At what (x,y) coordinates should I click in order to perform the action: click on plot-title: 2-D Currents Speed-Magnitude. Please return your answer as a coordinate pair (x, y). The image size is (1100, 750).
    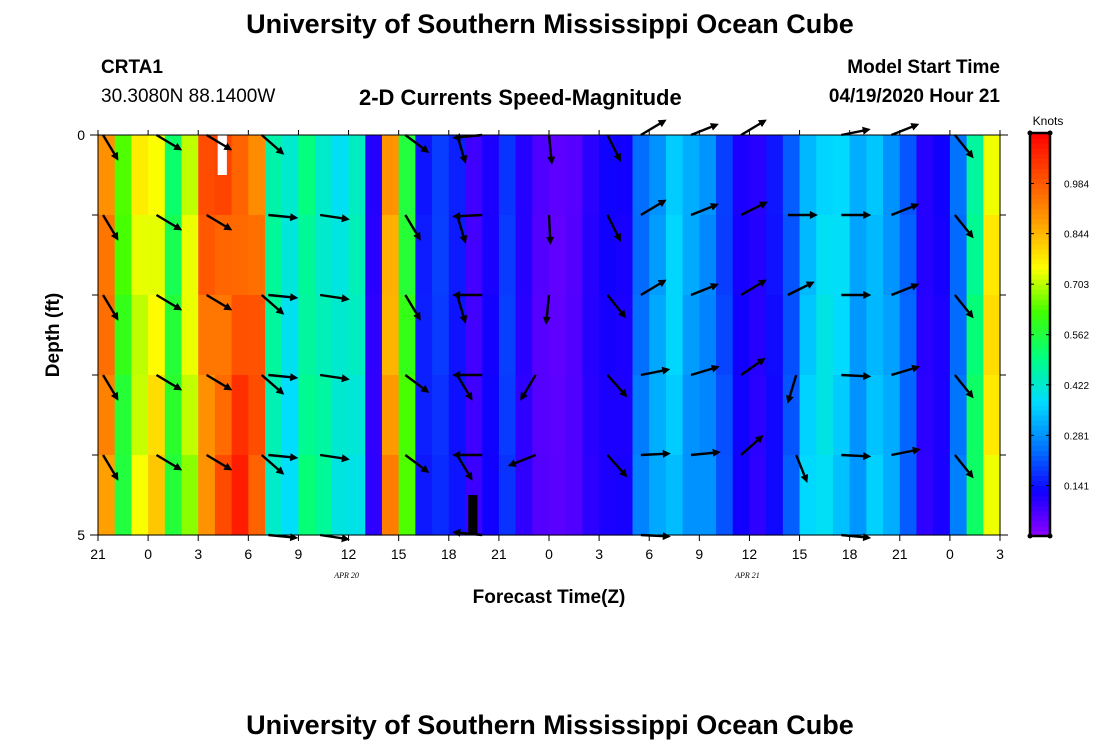
    Looking at the image, I should click on (520, 97).